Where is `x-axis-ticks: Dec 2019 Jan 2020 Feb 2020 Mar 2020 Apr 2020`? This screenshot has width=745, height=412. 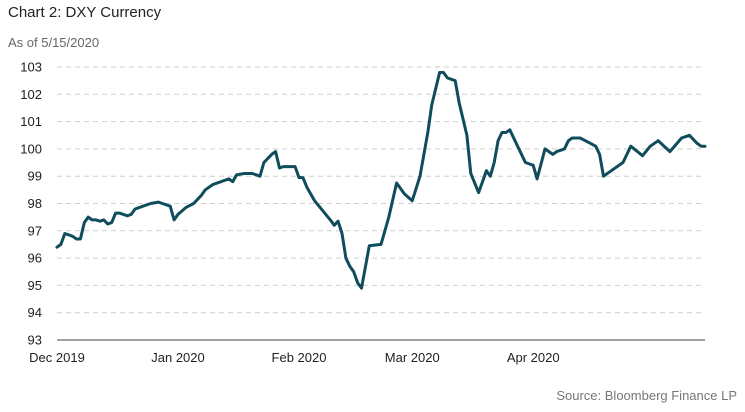 x-axis-ticks: Dec 2019 Jan 2020 Feb 2020 Mar 2020 Apr 2020 is located at coordinates (294, 357).